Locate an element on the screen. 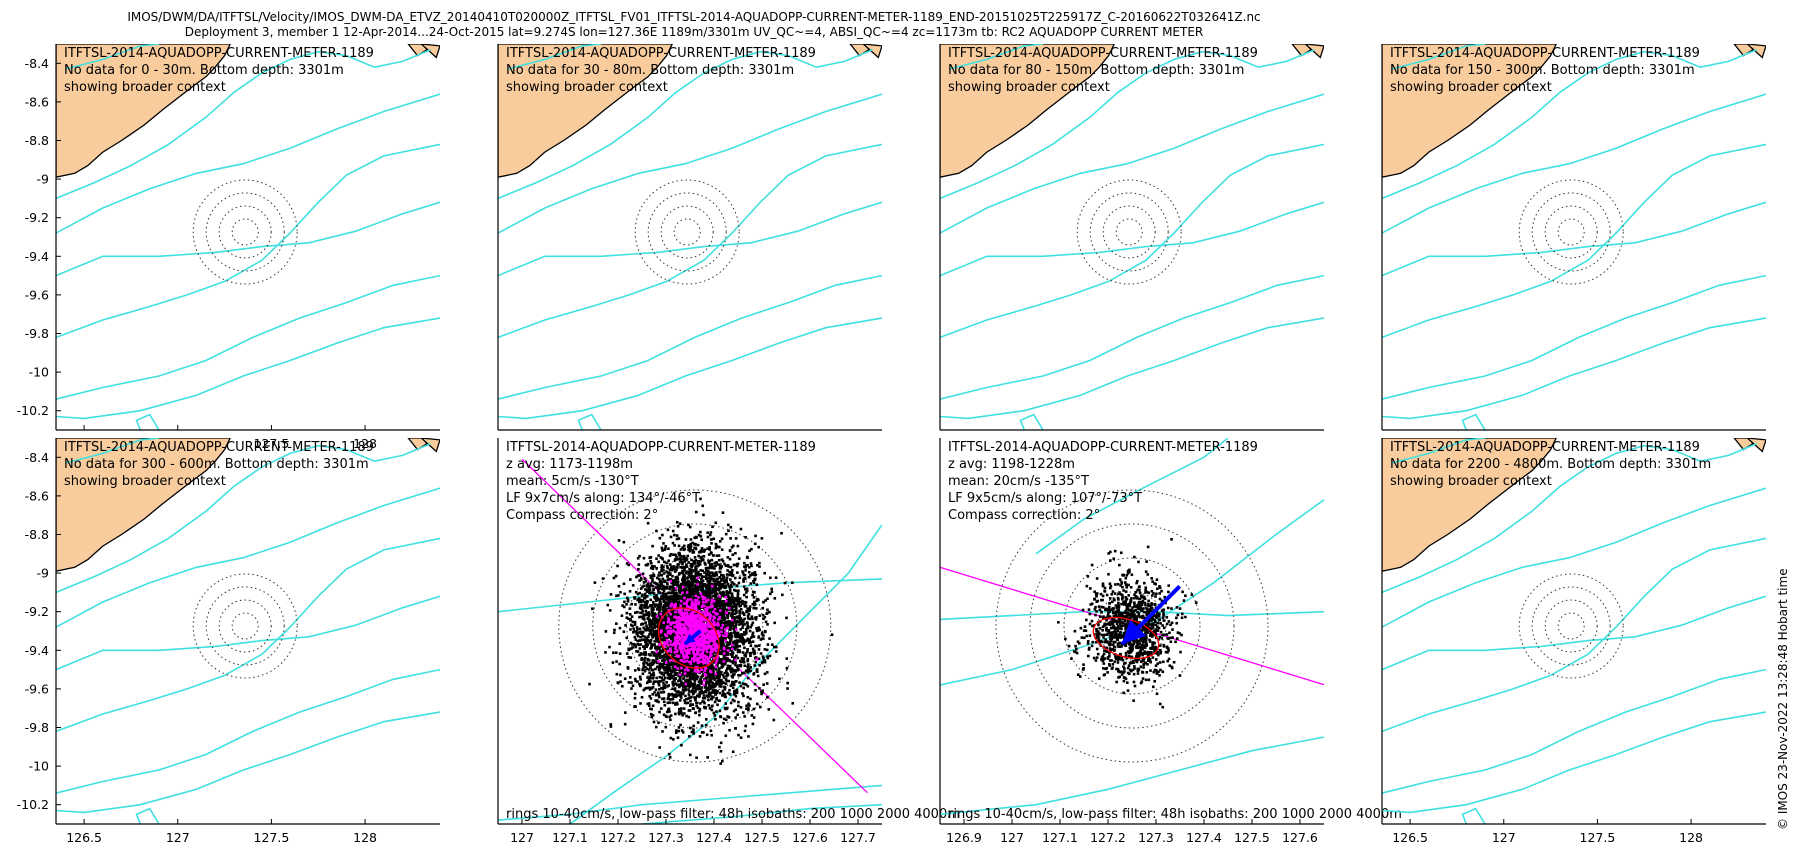 Image resolution: width=1800 pixels, height=850 pixels. land-mass is located at coordinates (585, 111).